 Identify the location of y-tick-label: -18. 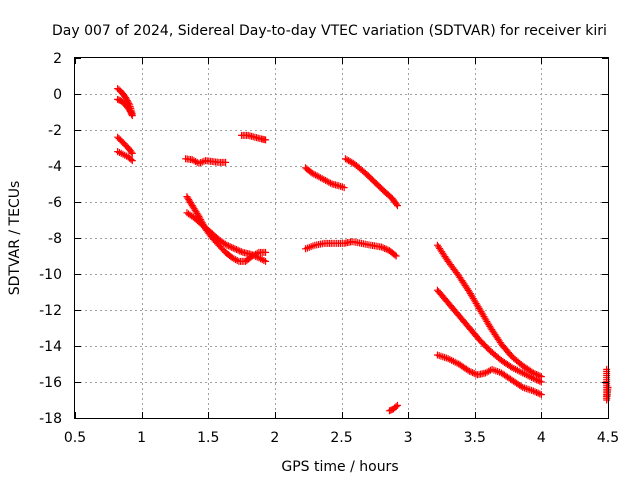
(50, 419).